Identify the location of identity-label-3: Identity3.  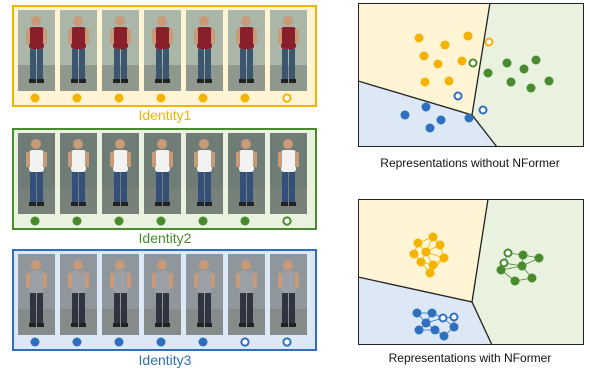
(165, 360).